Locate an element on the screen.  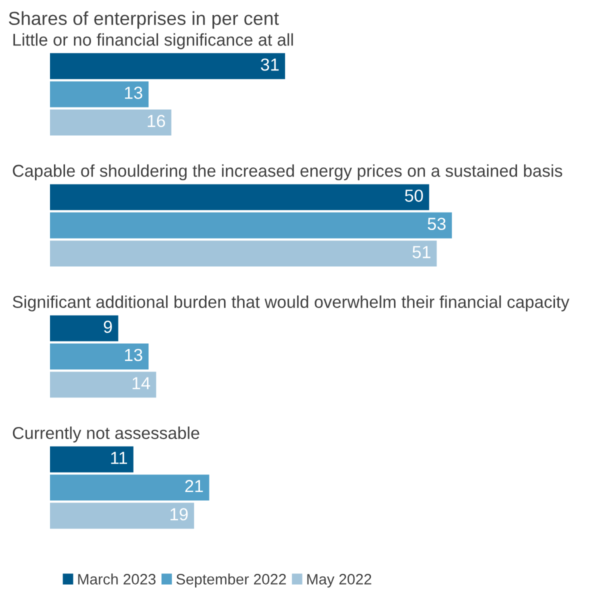
legend-label: September 2022 is located at coordinates (231, 581).